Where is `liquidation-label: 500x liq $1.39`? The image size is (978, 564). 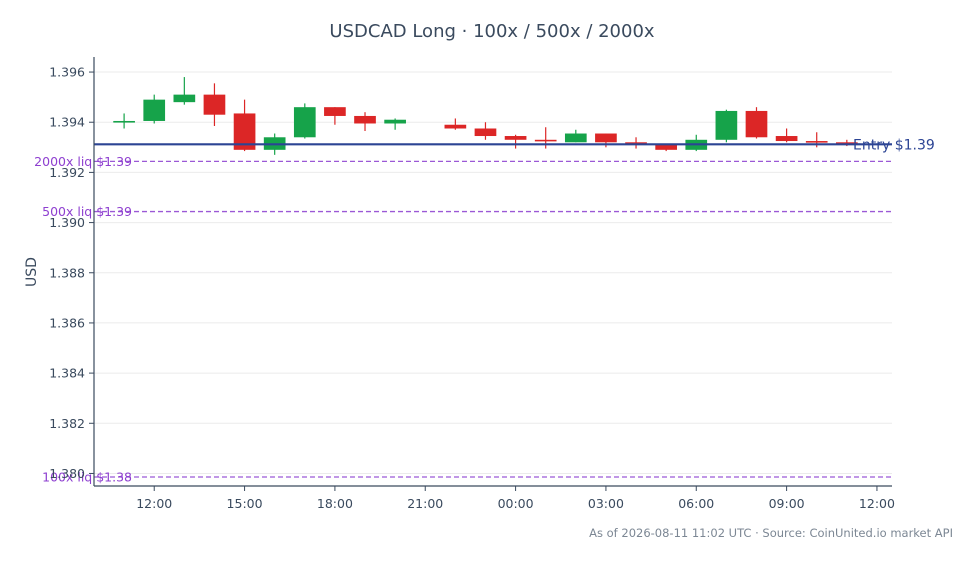
liquidation-label: 500x liq $1.39 is located at coordinates (87, 211).